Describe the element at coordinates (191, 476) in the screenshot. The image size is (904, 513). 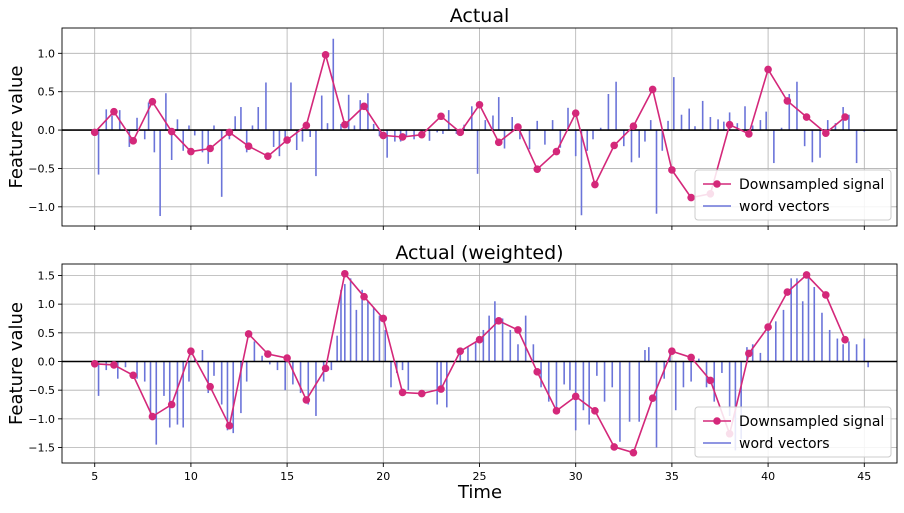
I see `x-tick-label: 10` at that location.